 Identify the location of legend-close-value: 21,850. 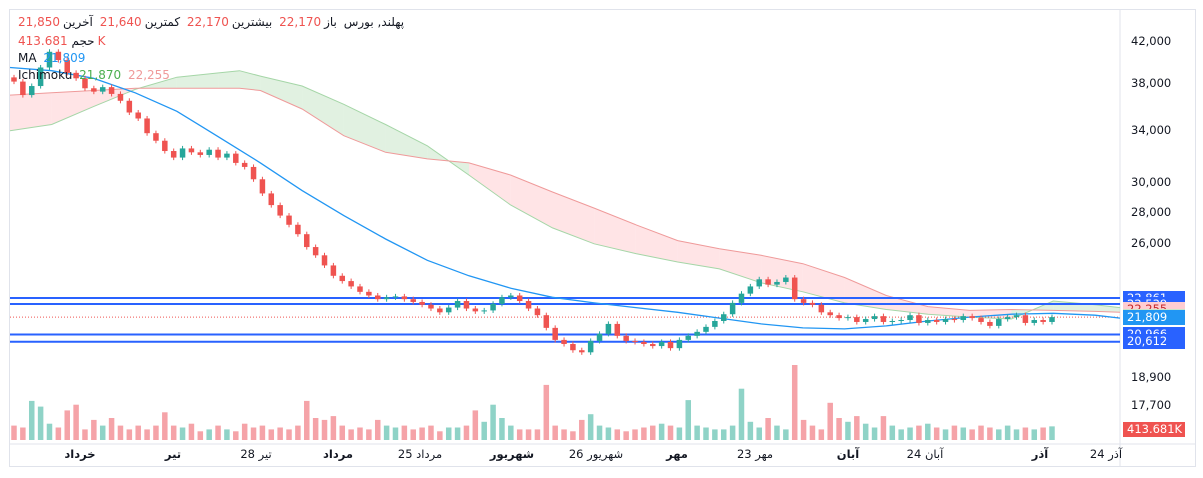
(39, 22).